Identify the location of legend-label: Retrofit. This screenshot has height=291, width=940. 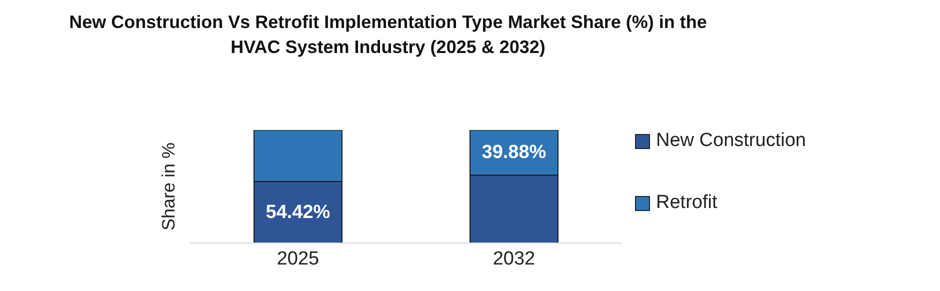
(687, 203).